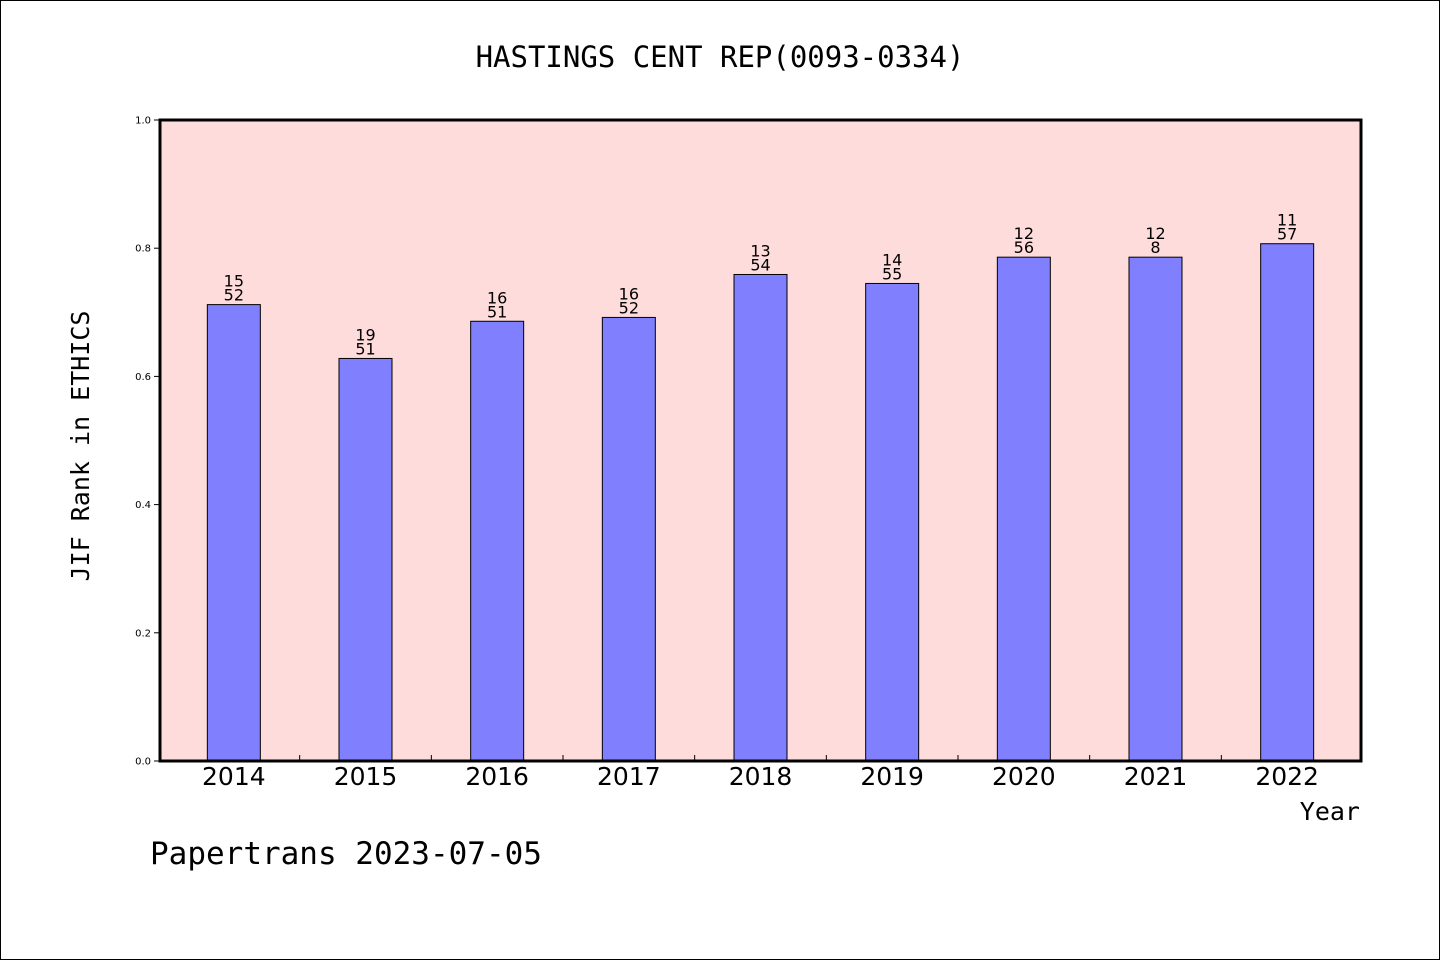  I want to click on bar-2019, so click(892, 522).